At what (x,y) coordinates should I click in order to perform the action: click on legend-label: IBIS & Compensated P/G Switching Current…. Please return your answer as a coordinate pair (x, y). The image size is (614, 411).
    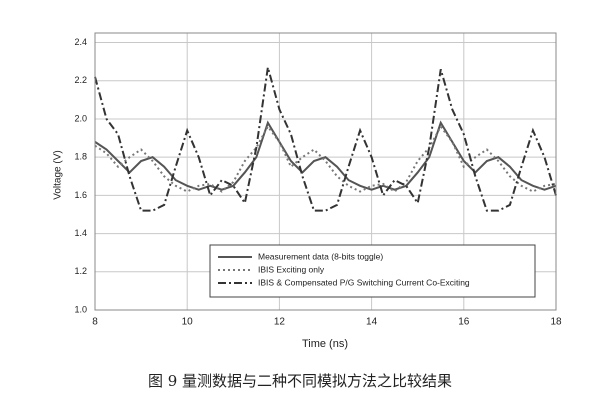
    Looking at the image, I should click on (364, 282).